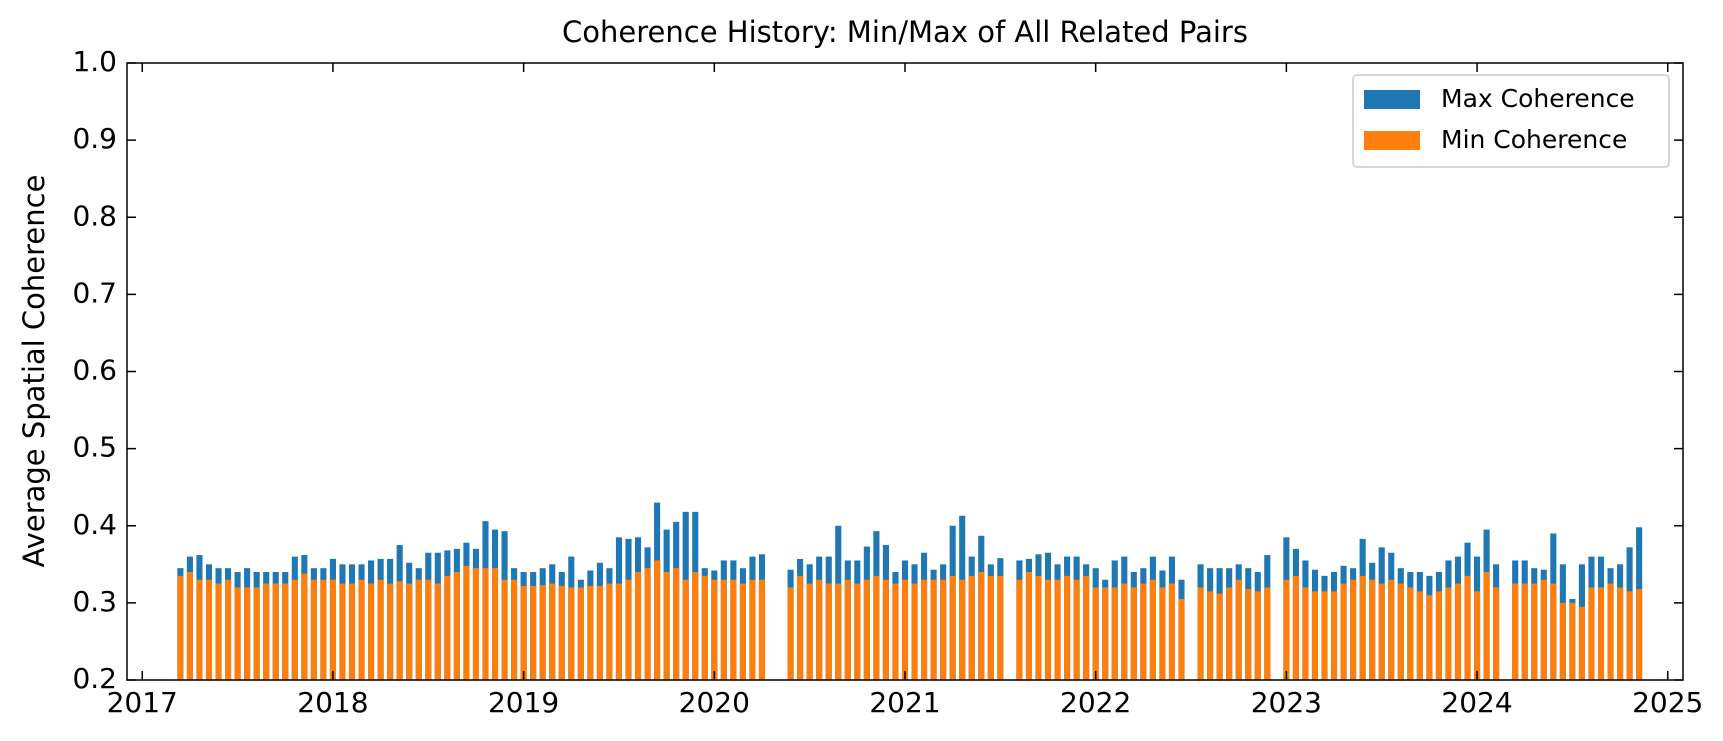 Image resolution: width=1723 pixels, height=741 pixels. What do you see at coordinates (1511, 121) in the screenshot?
I see `legend-box` at bounding box center [1511, 121].